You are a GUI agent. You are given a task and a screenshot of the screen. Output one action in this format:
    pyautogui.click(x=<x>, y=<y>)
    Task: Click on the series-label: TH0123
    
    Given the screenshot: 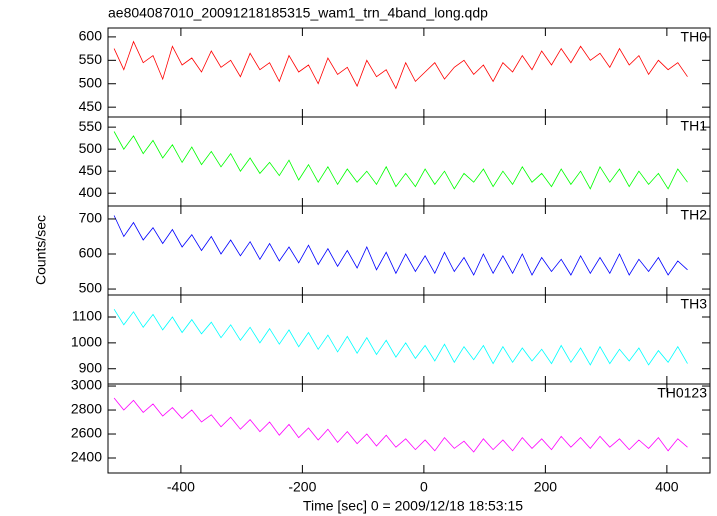 What is the action you would take?
    pyautogui.click(x=682, y=393)
    